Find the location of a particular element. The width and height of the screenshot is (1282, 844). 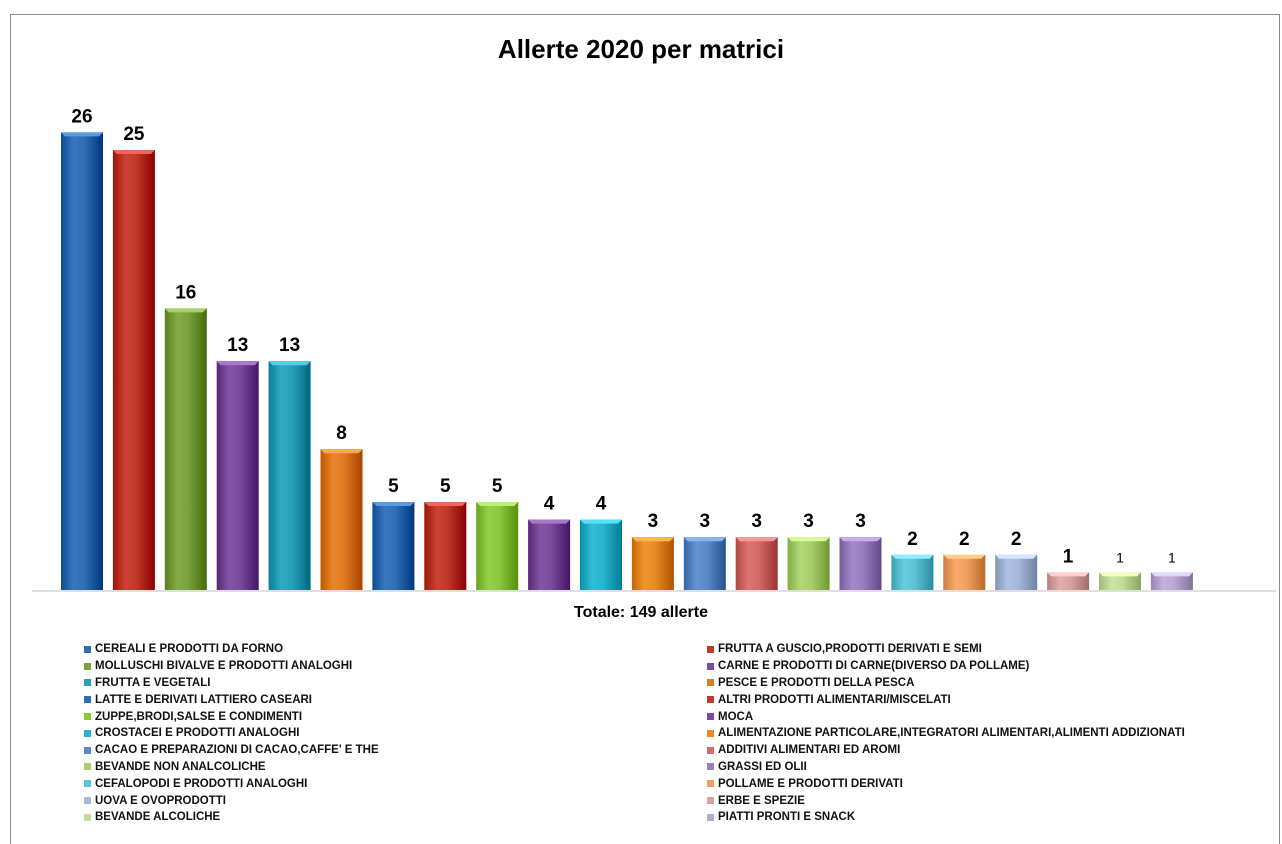

legend-item-21: BEVANDE ALCOLICHE is located at coordinates (395, 817).